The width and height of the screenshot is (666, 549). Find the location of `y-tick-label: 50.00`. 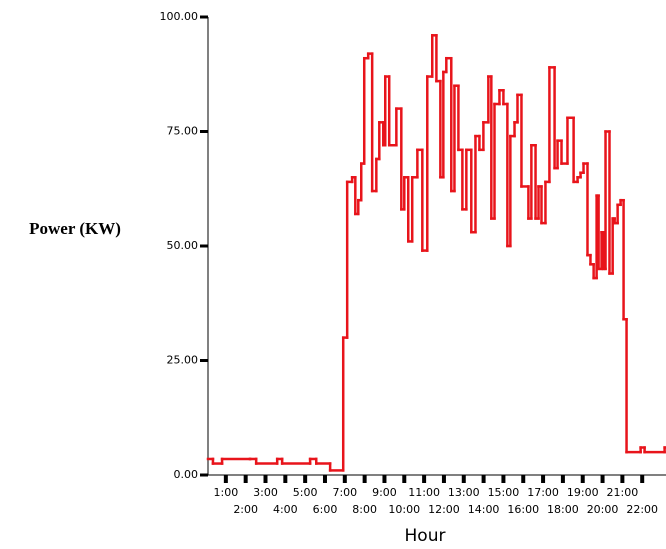

y-tick-label: 50.00 is located at coordinates (183, 245).